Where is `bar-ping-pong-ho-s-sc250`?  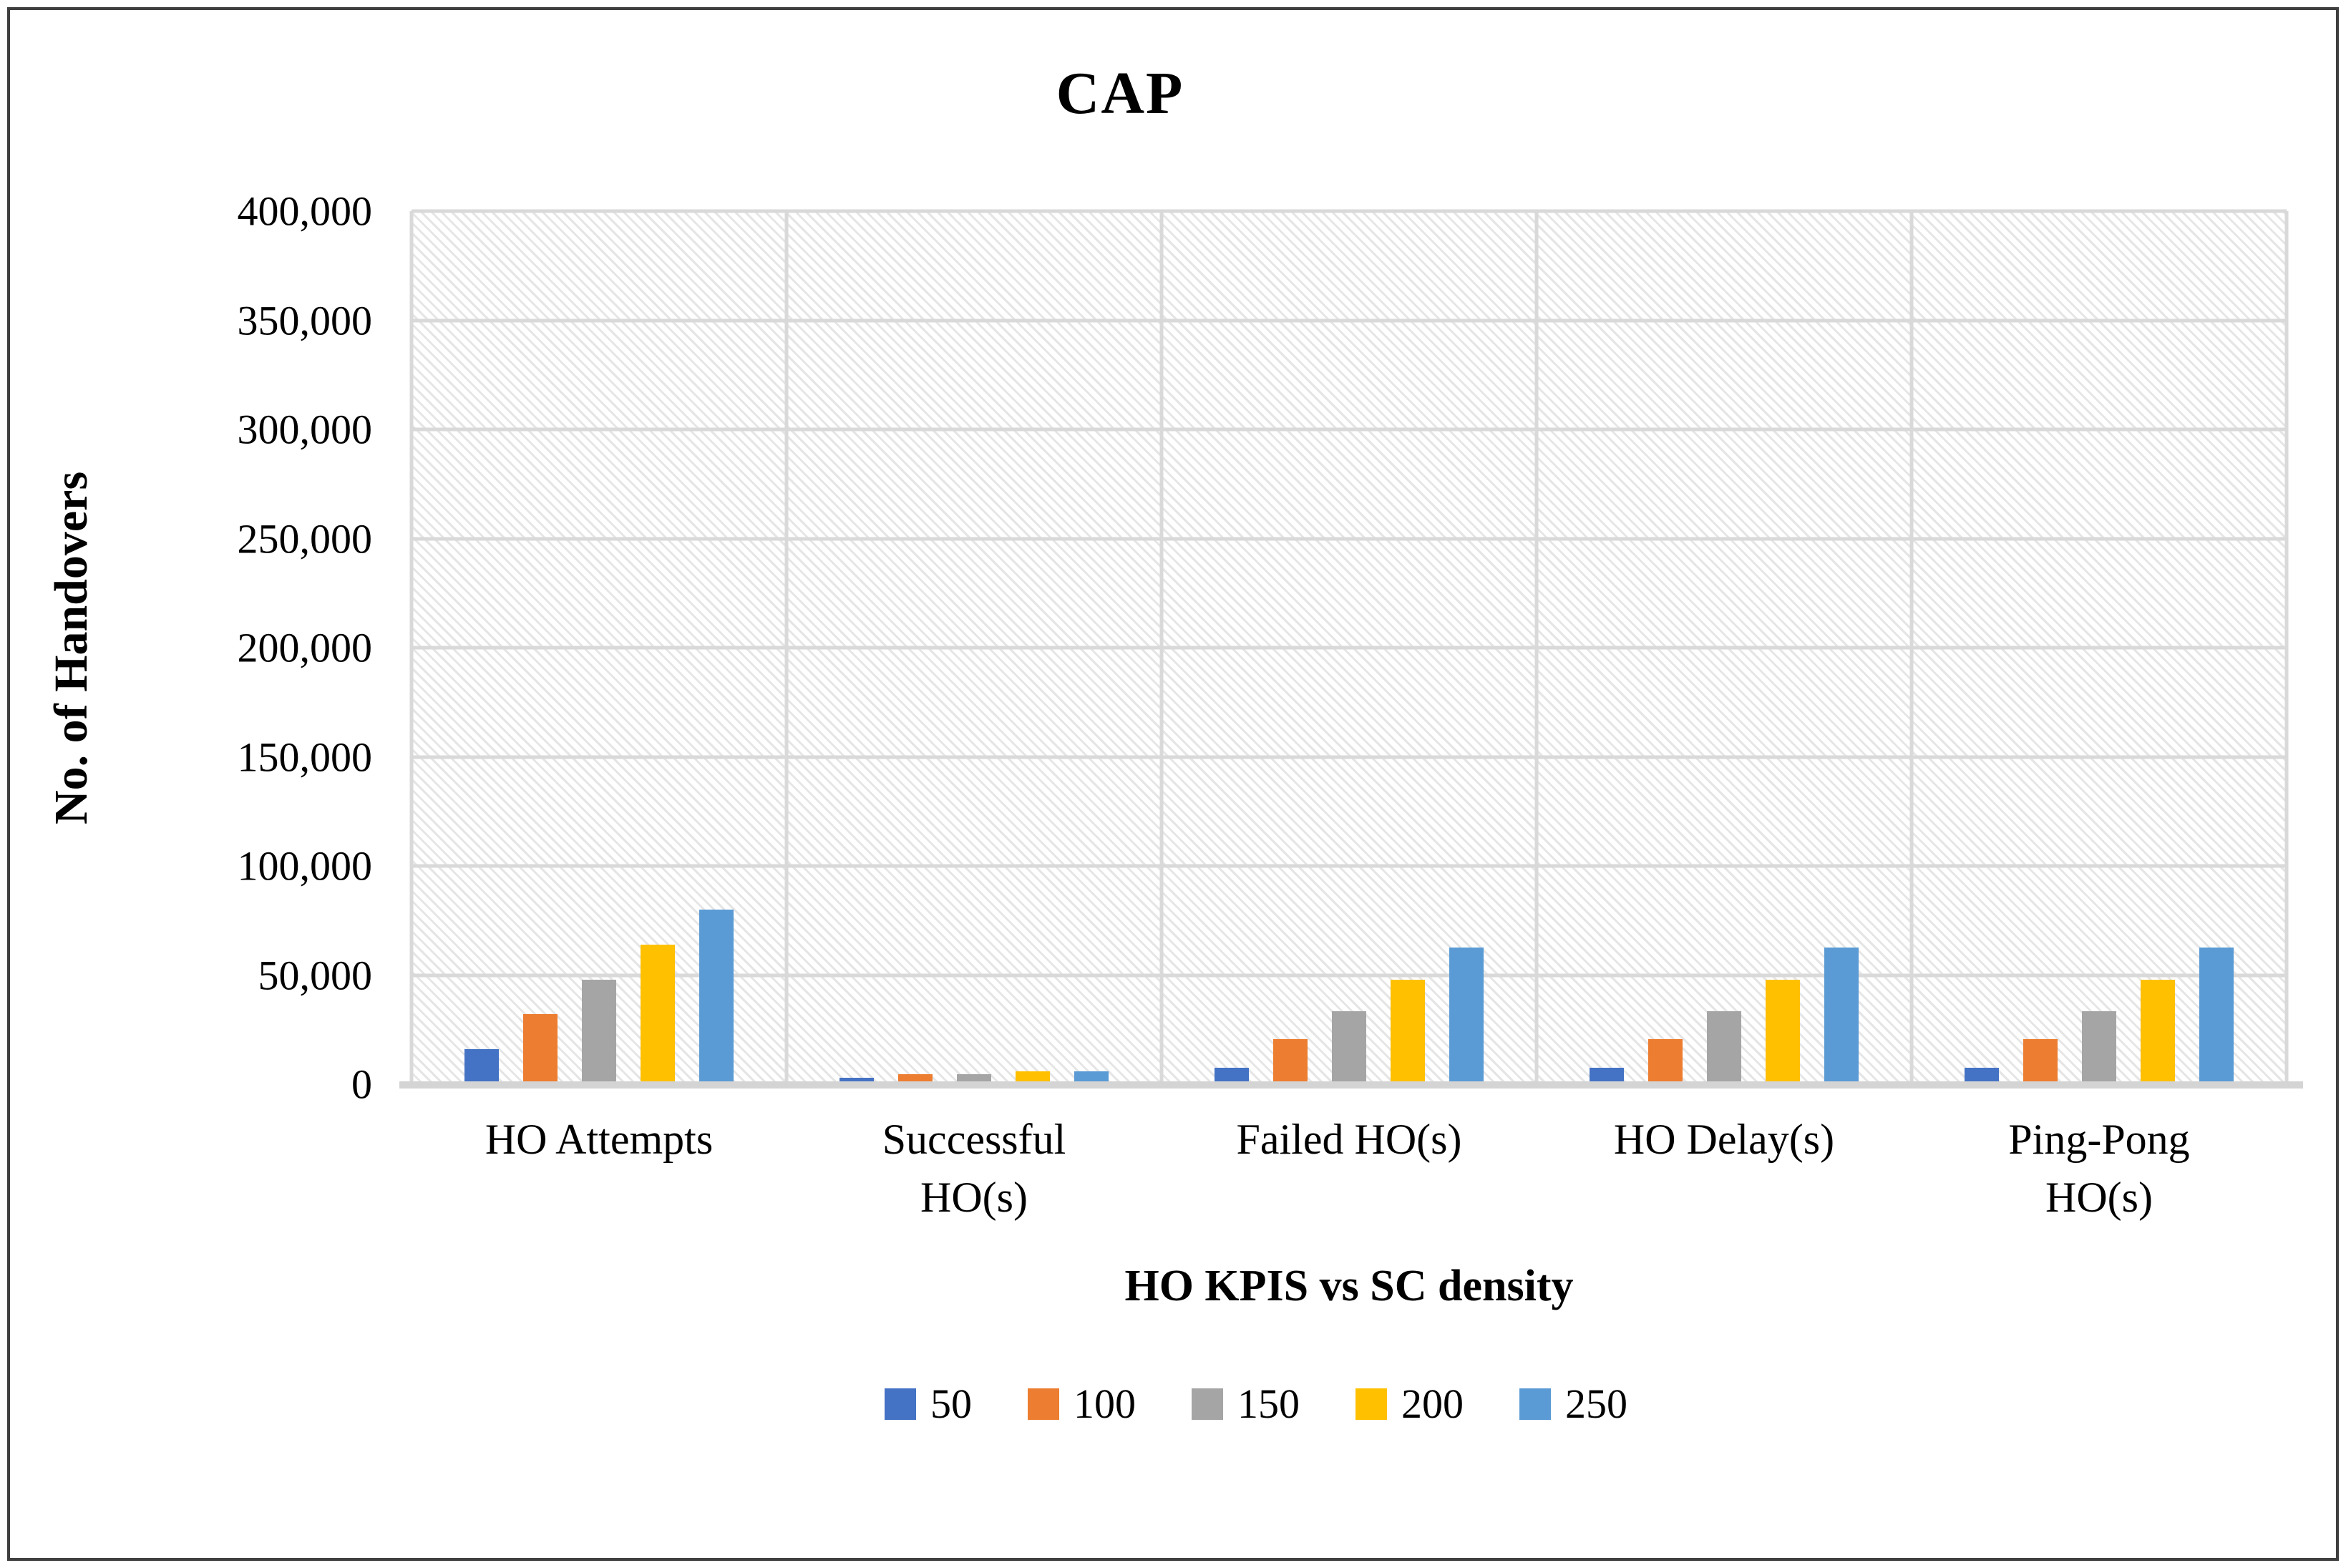 bar-ping-pong-ho-s-sc250 is located at coordinates (2216, 1016).